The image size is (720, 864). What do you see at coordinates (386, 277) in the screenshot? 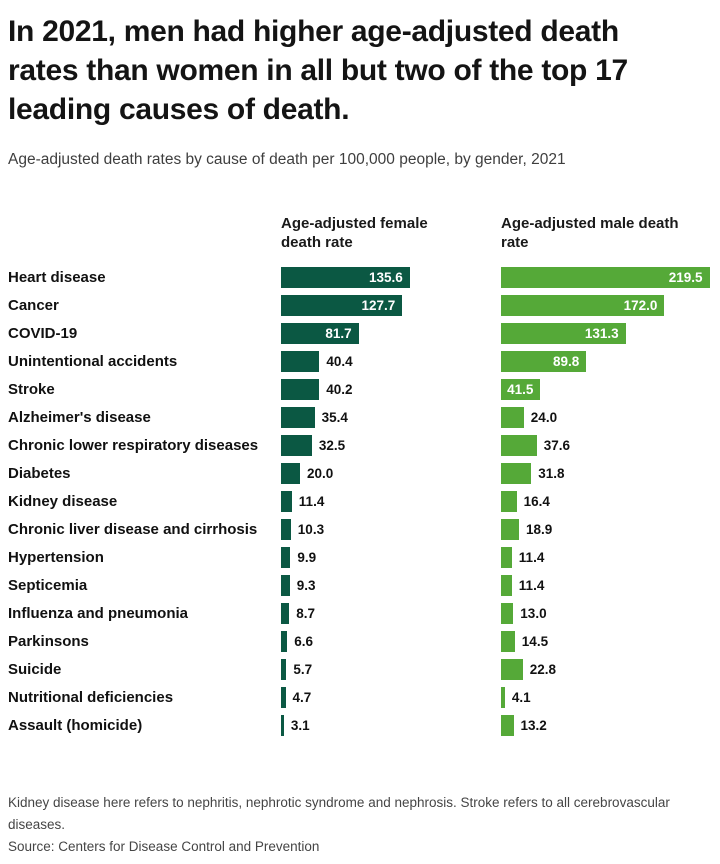
I see `bar-value-label: 135.6` at bounding box center [386, 277].